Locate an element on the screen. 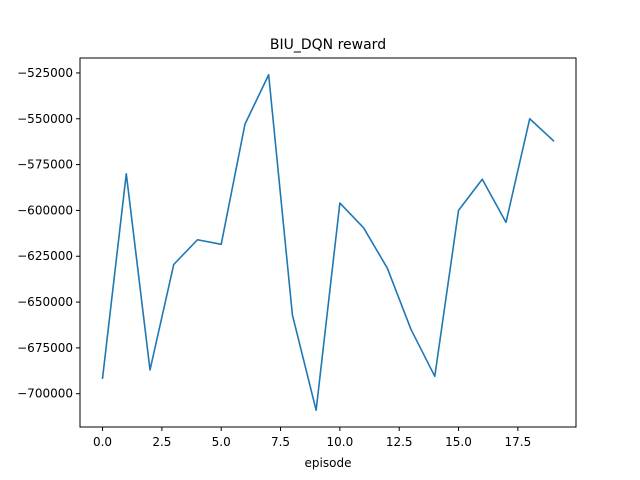 The image size is (640, 480). y-tick-label: −525000 is located at coordinates (45, 73).